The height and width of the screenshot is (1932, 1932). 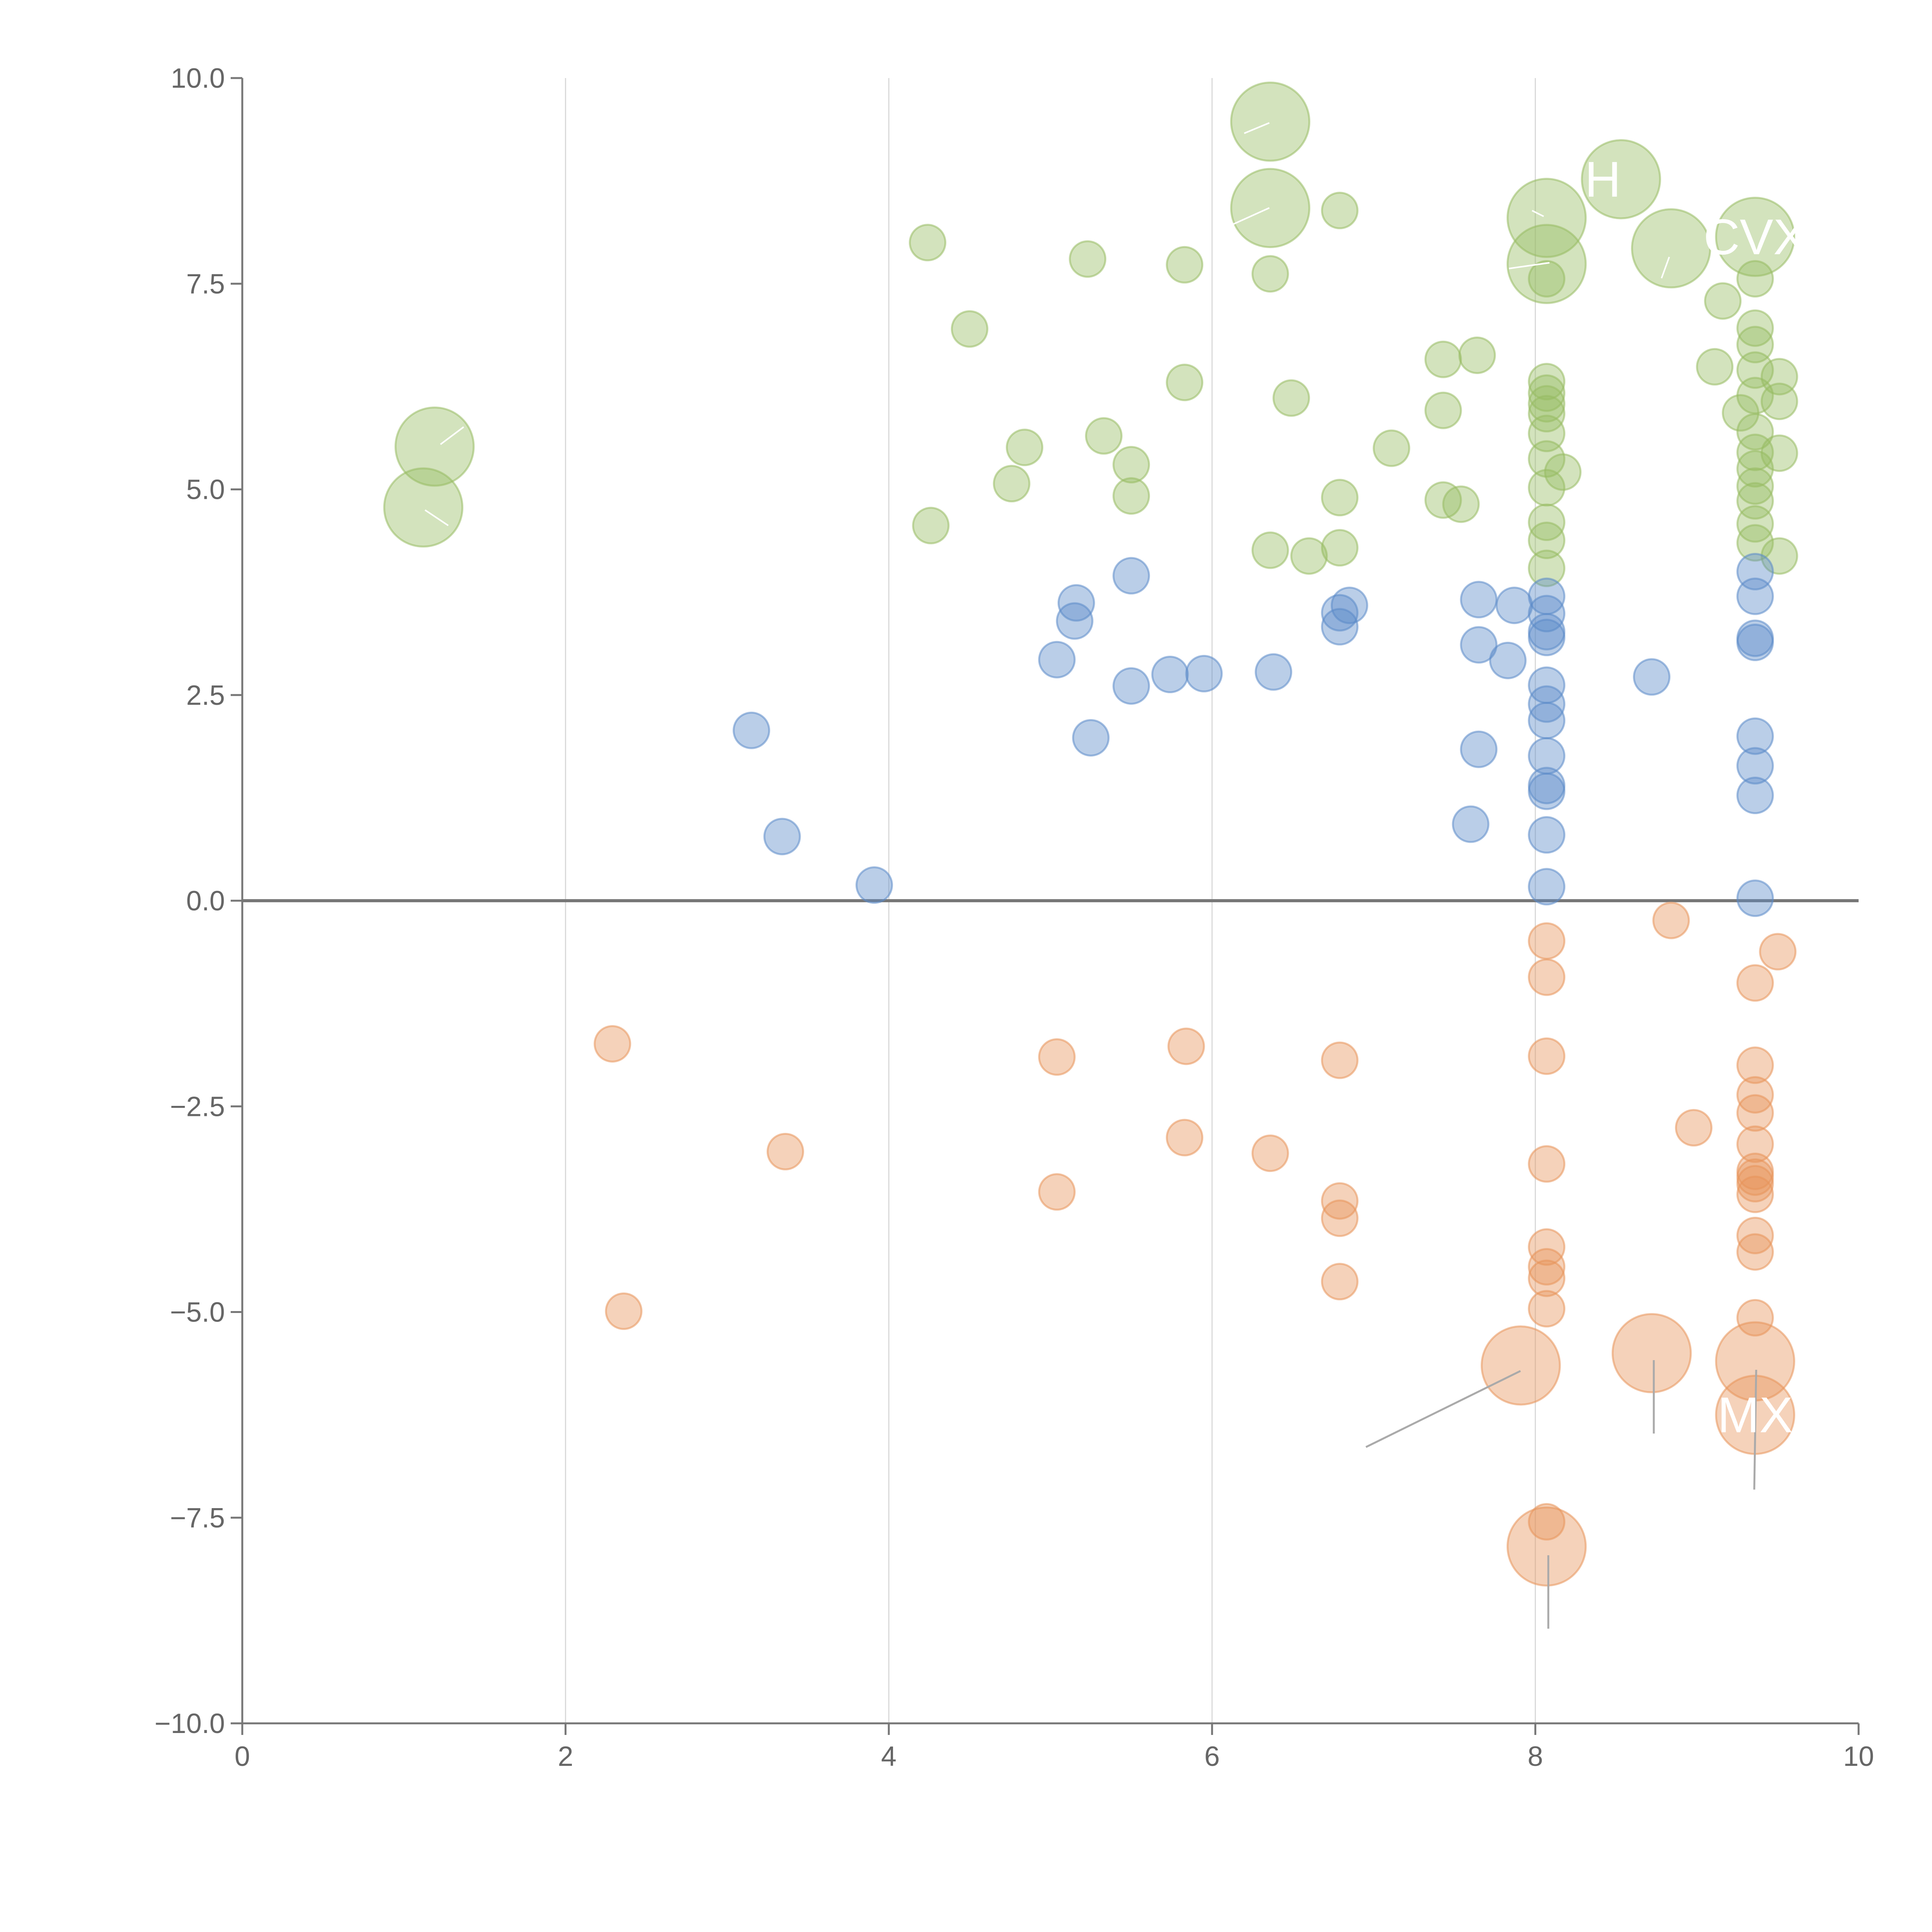 I want to click on bubble-label: D, so click(x=1325, y=122).